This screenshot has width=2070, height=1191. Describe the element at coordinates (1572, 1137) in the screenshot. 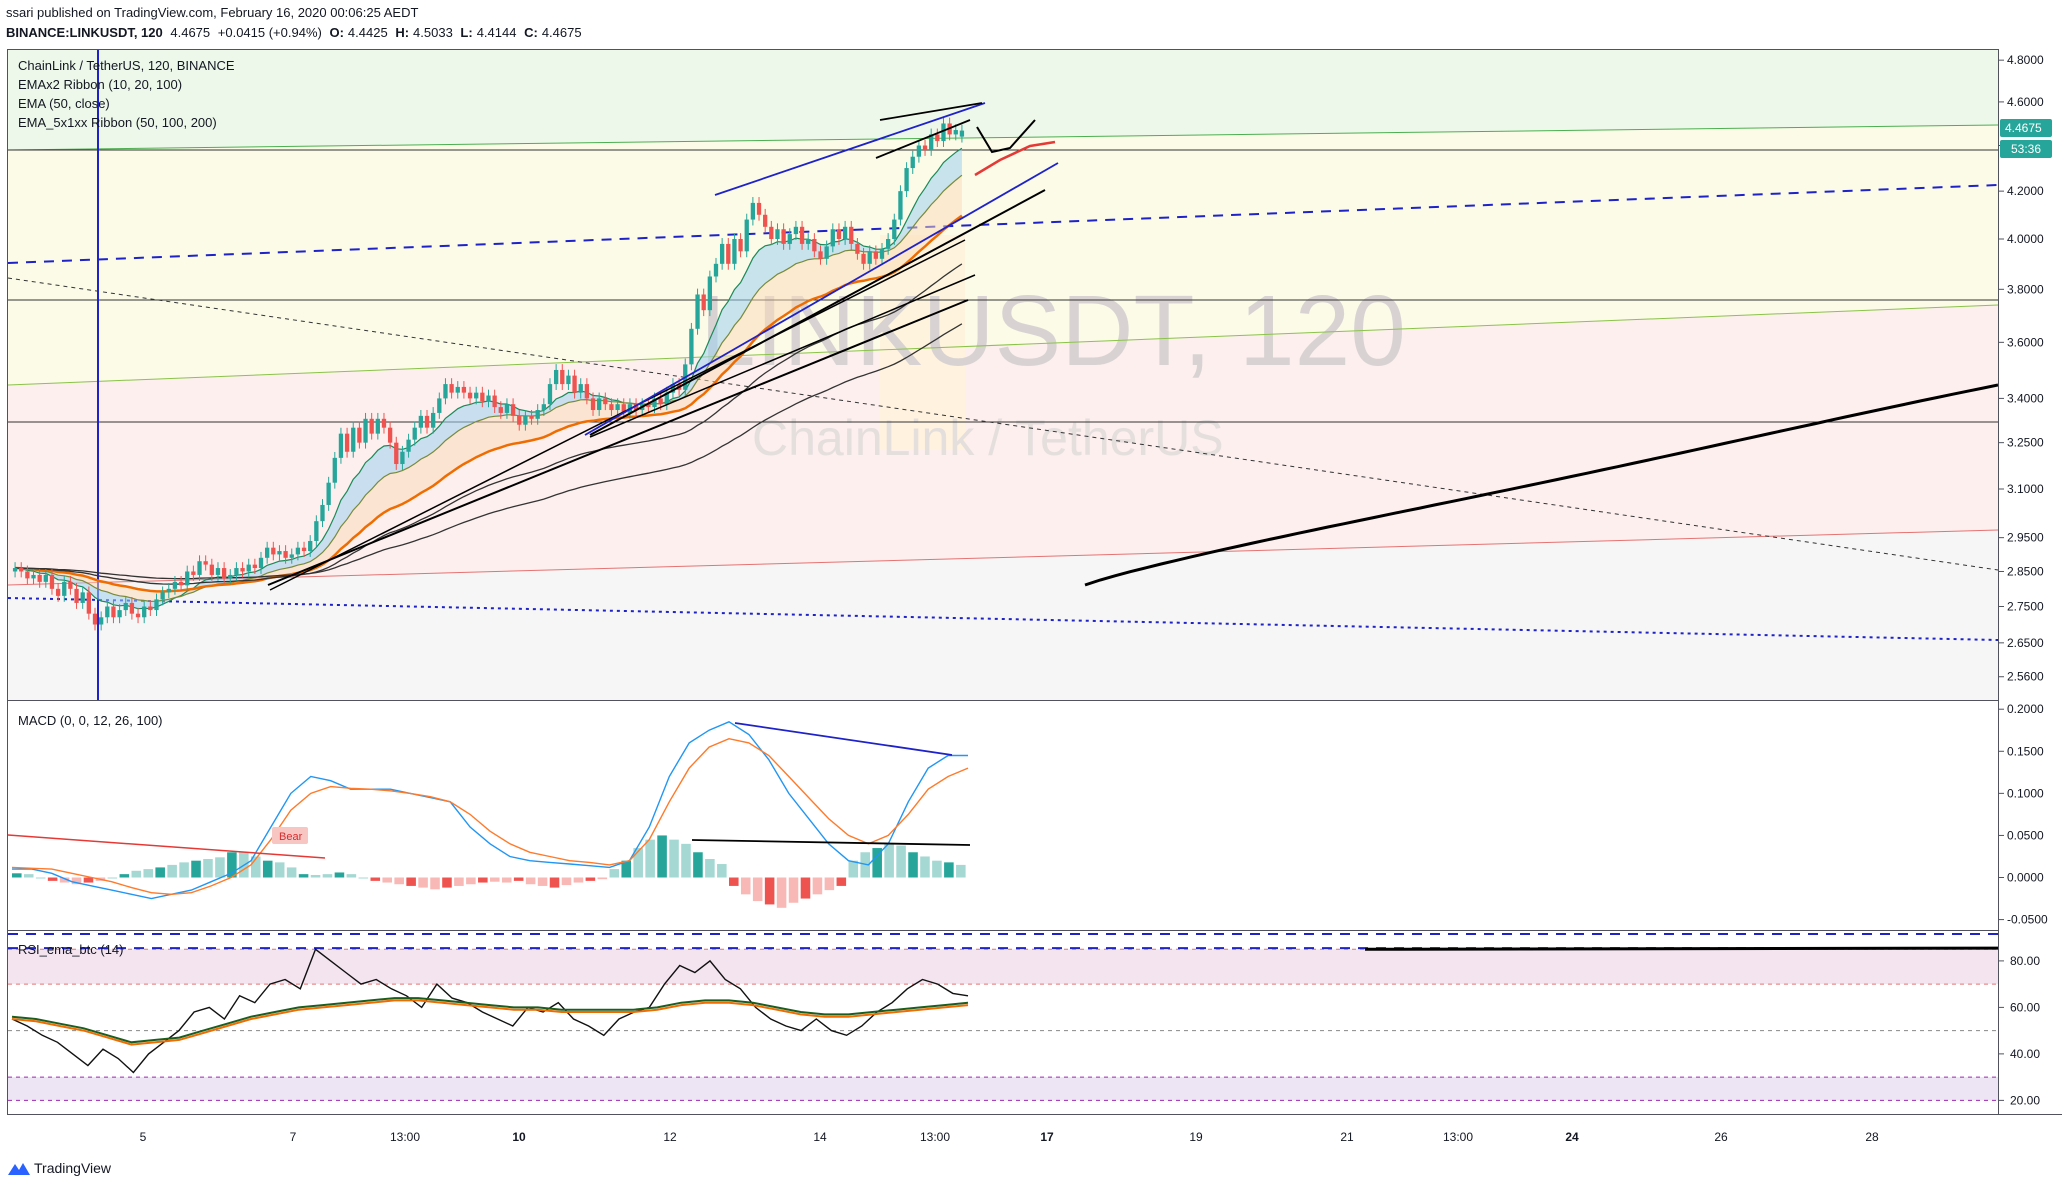

I see `time-tick-label: 24` at that location.